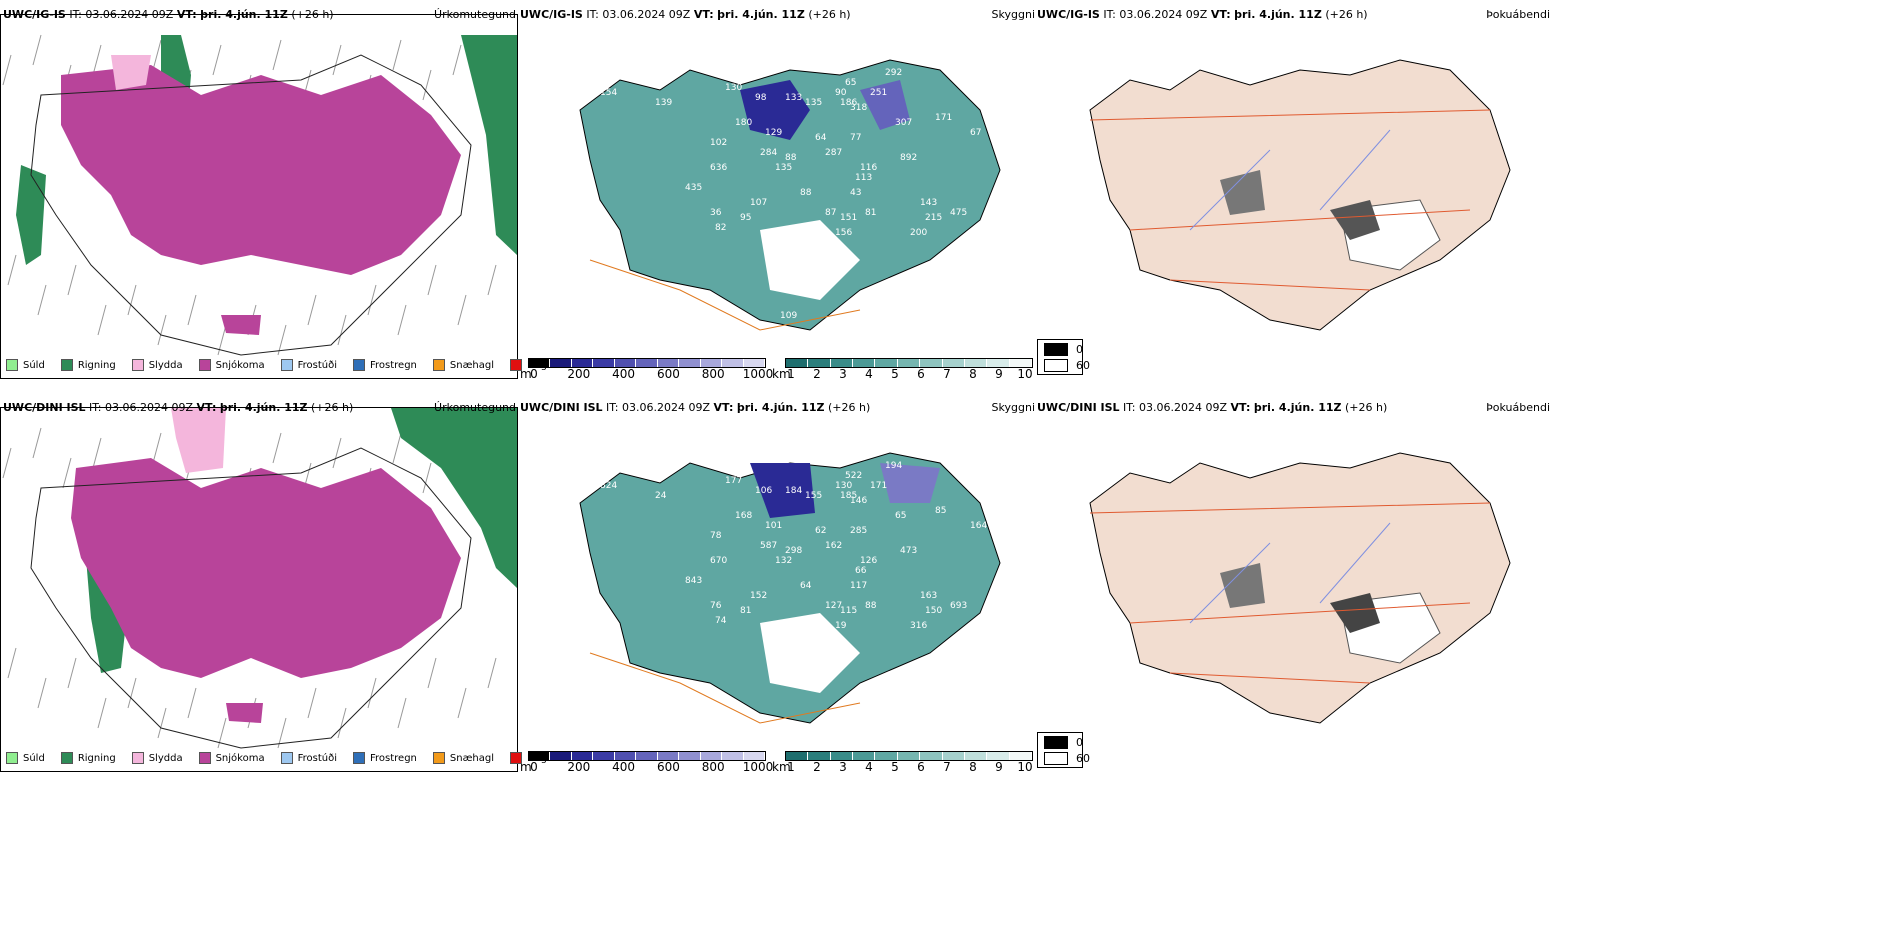 This screenshot has height=950, width=1900. What do you see at coordinates (848, 496) in the screenshot?
I see `visibility-value: 185` at bounding box center [848, 496].